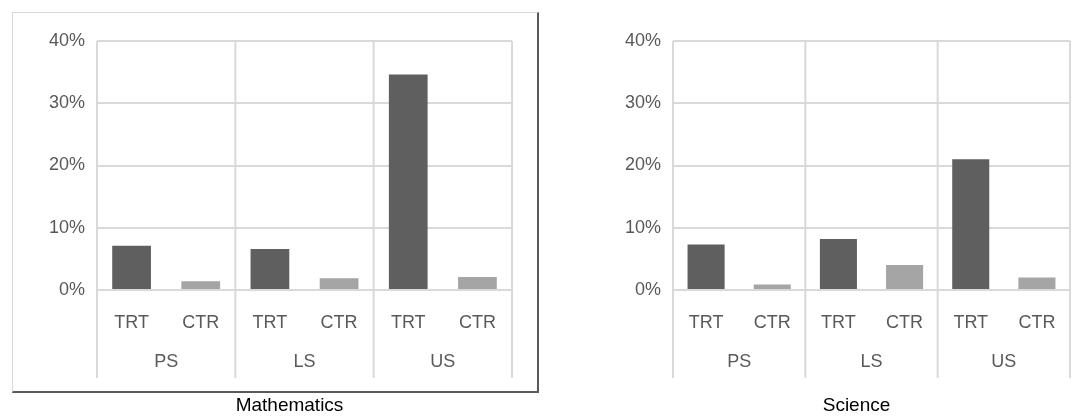 Image resolution: width=1076 pixels, height=418 pixels. What do you see at coordinates (856, 405) in the screenshot?
I see `text: Science` at bounding box center [856, 405].